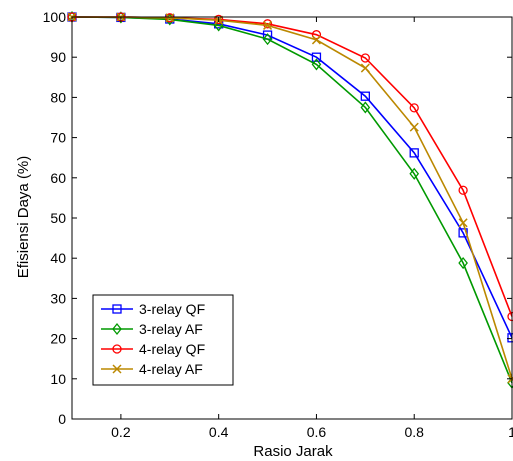 The height and width of the screenshot is (461, 513). What do you see at coordinates (58, 178) in the screenshot?
I see `y-tick-label: 60` at bounding box center [58, 178].